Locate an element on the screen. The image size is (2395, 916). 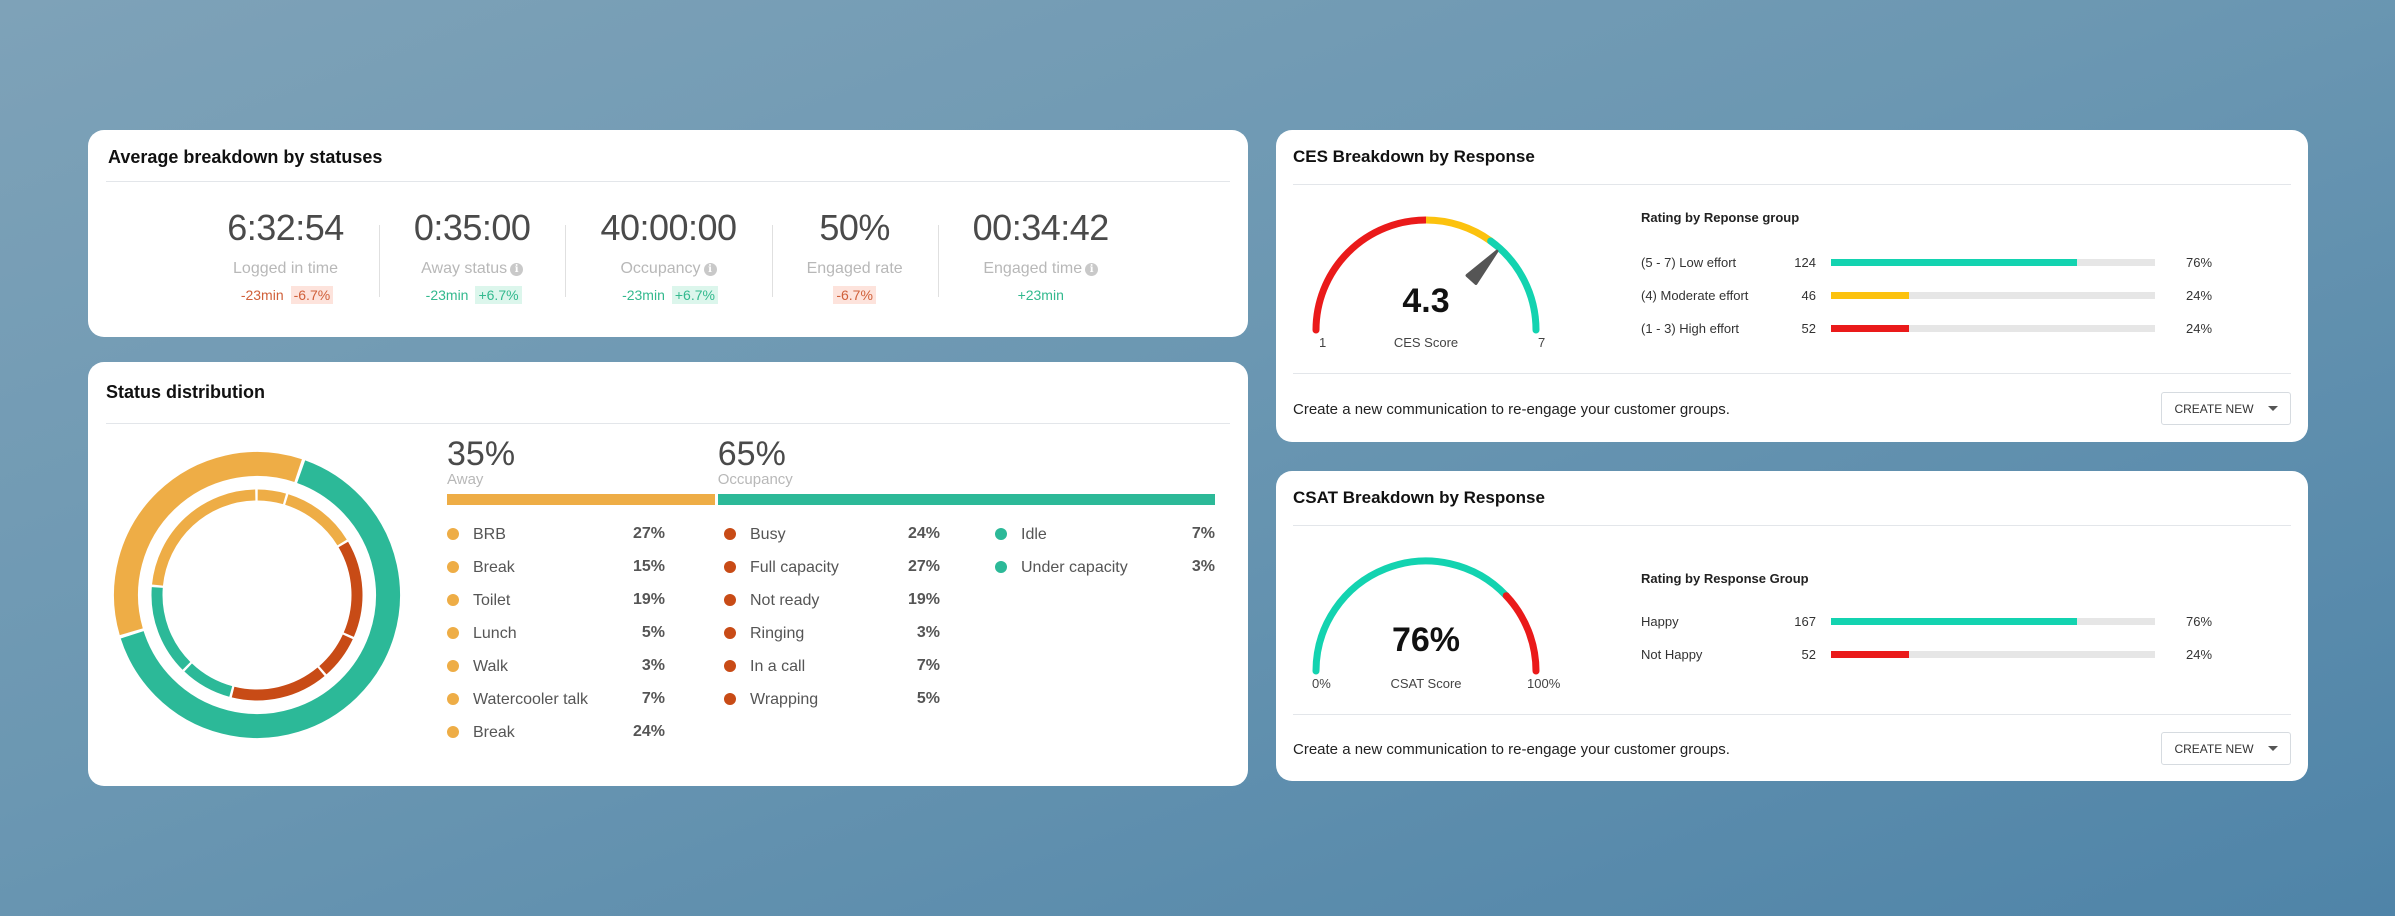
caret-down-icon is located at coordinates (2272, 408).